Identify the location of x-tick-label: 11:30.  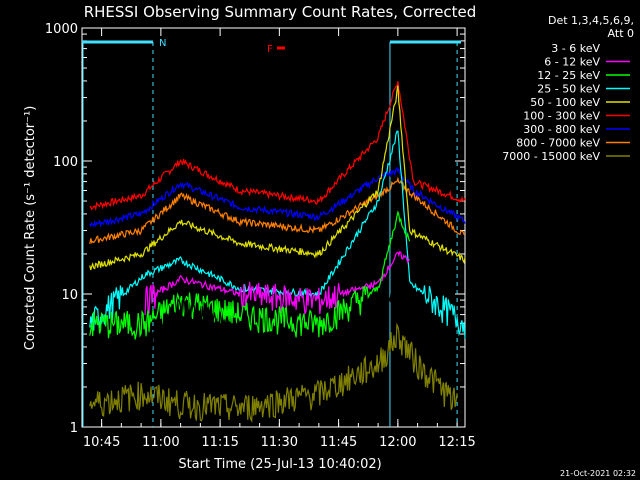
(279, 442).